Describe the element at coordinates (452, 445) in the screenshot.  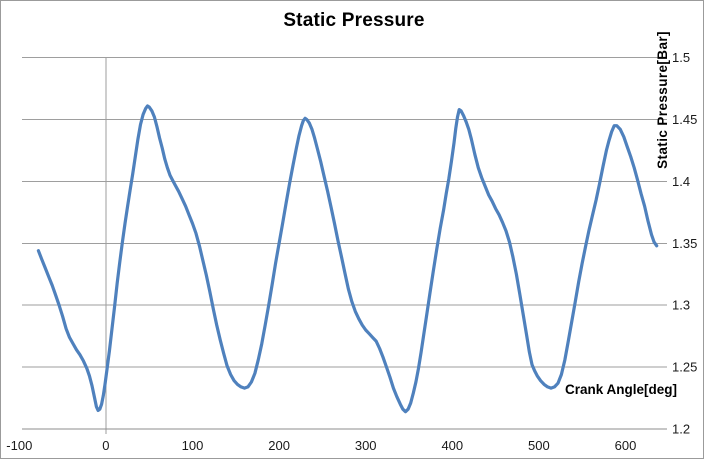
I see `x-tick-label: 400` at that location.